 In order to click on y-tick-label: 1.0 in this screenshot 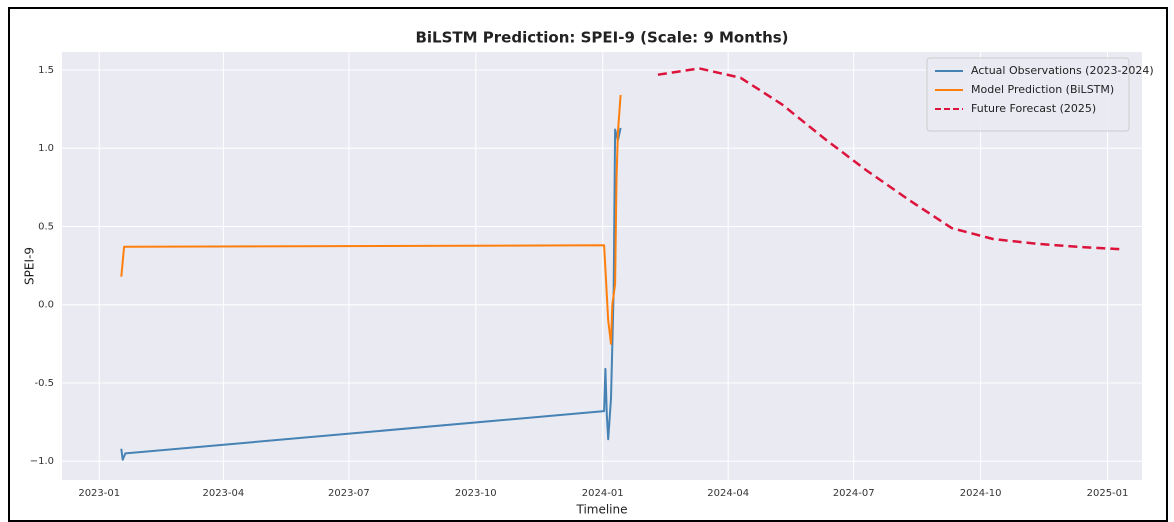, I will do `click(46, 148)`.